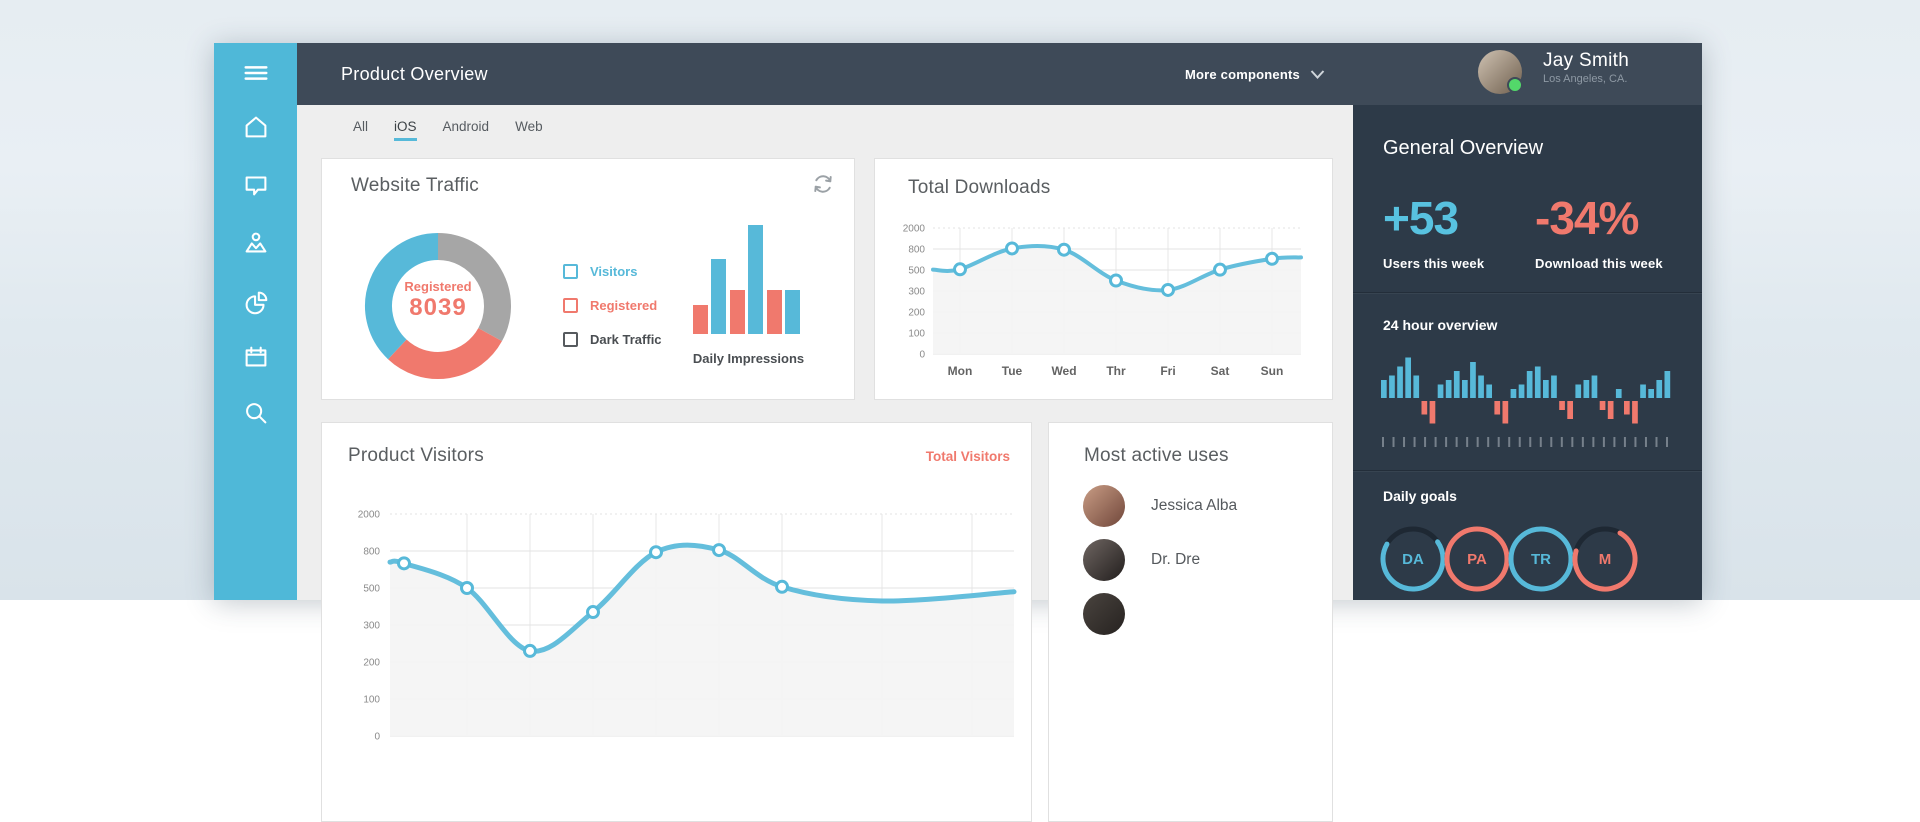 This screenshot has height=822, width=1920. I want to click on refresh-icon, so click(823, 184).